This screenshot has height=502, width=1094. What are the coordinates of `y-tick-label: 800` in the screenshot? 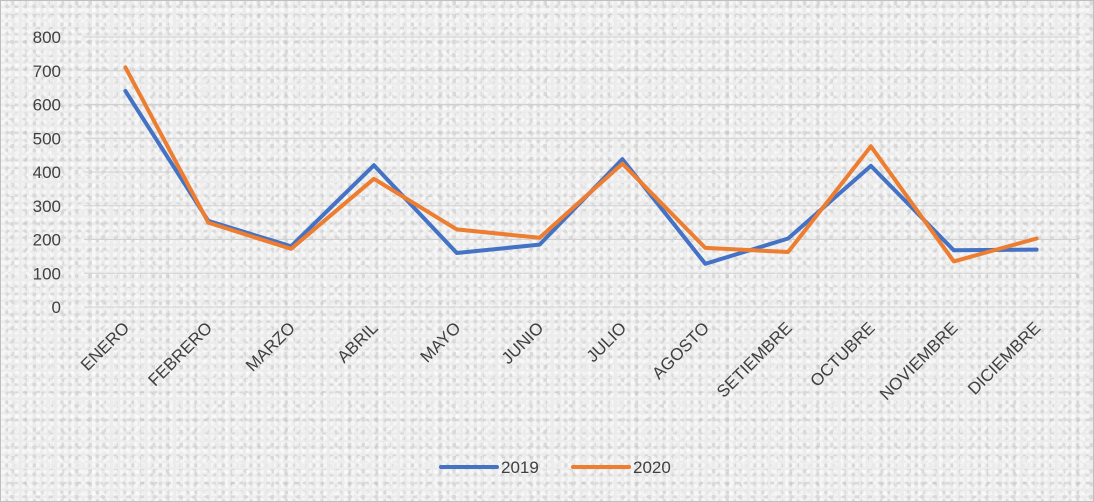 It's located at (47, 37).